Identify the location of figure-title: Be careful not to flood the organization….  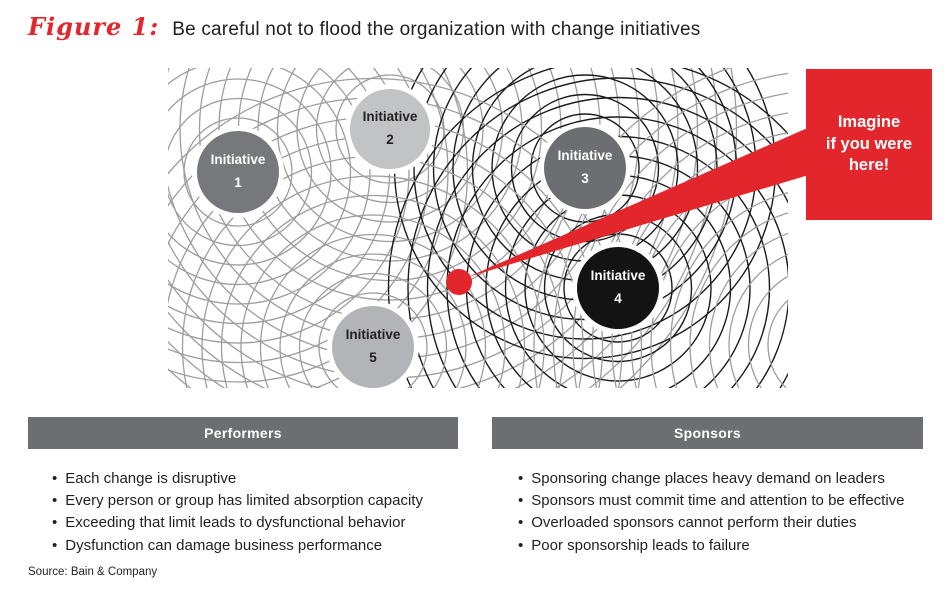
(436, 29).